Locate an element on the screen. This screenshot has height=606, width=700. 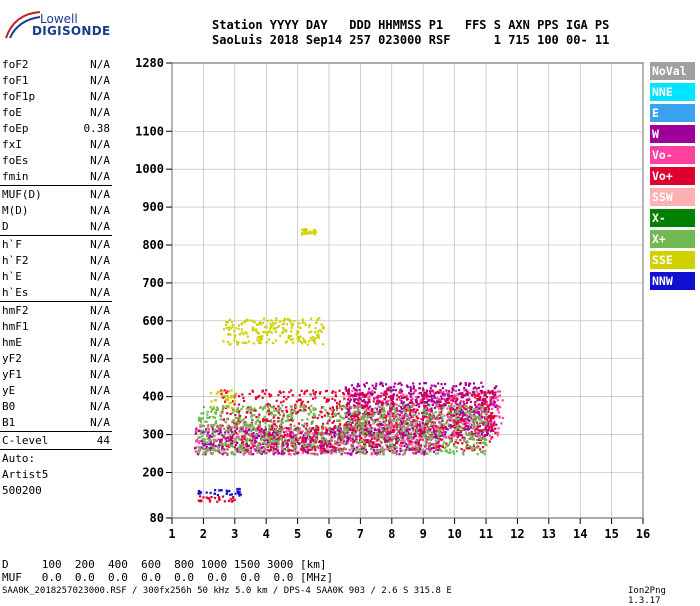
param-key: foF1p is located at coordinates (19, 96).